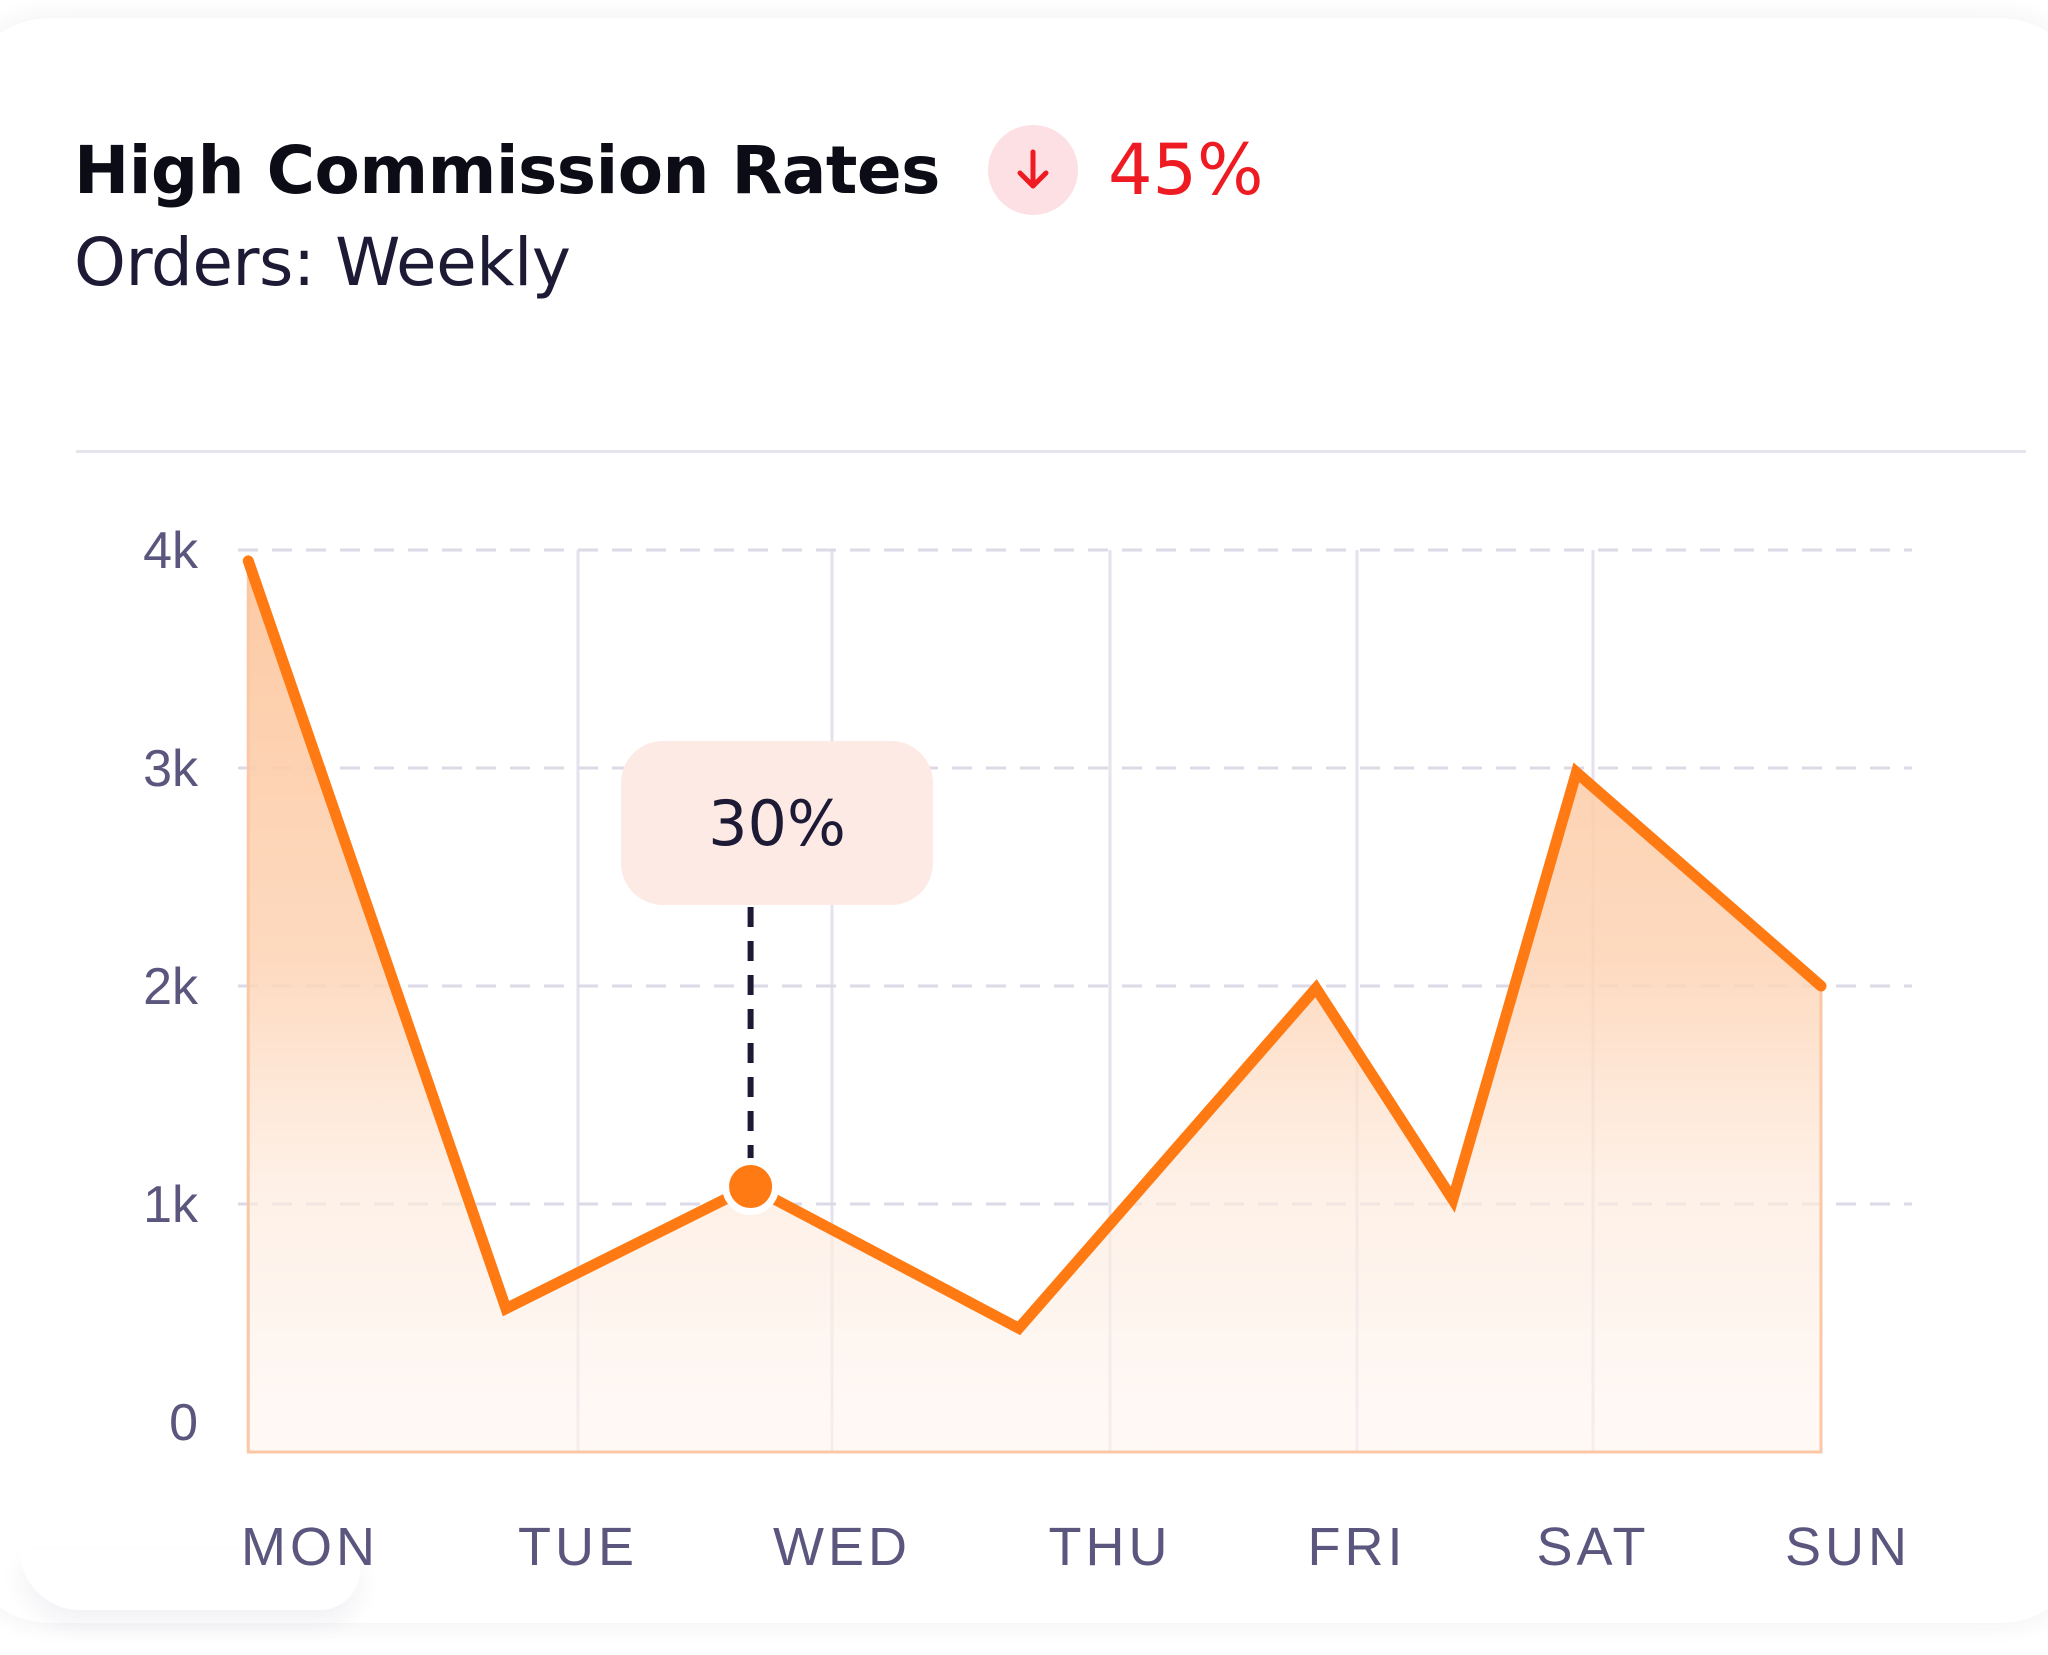  I want to click on x-axis: MON TUE WED THU FRI SAT SUN, so click(1076, 1547).